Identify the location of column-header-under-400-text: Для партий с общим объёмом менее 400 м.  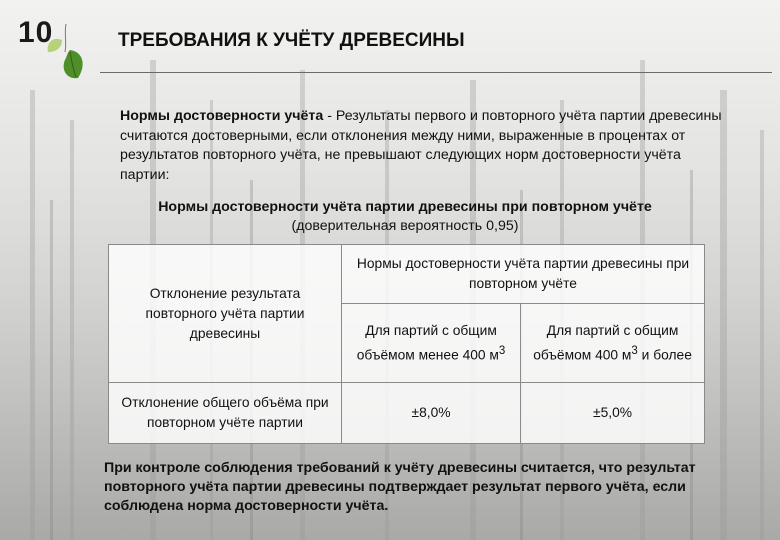
(427, 342).